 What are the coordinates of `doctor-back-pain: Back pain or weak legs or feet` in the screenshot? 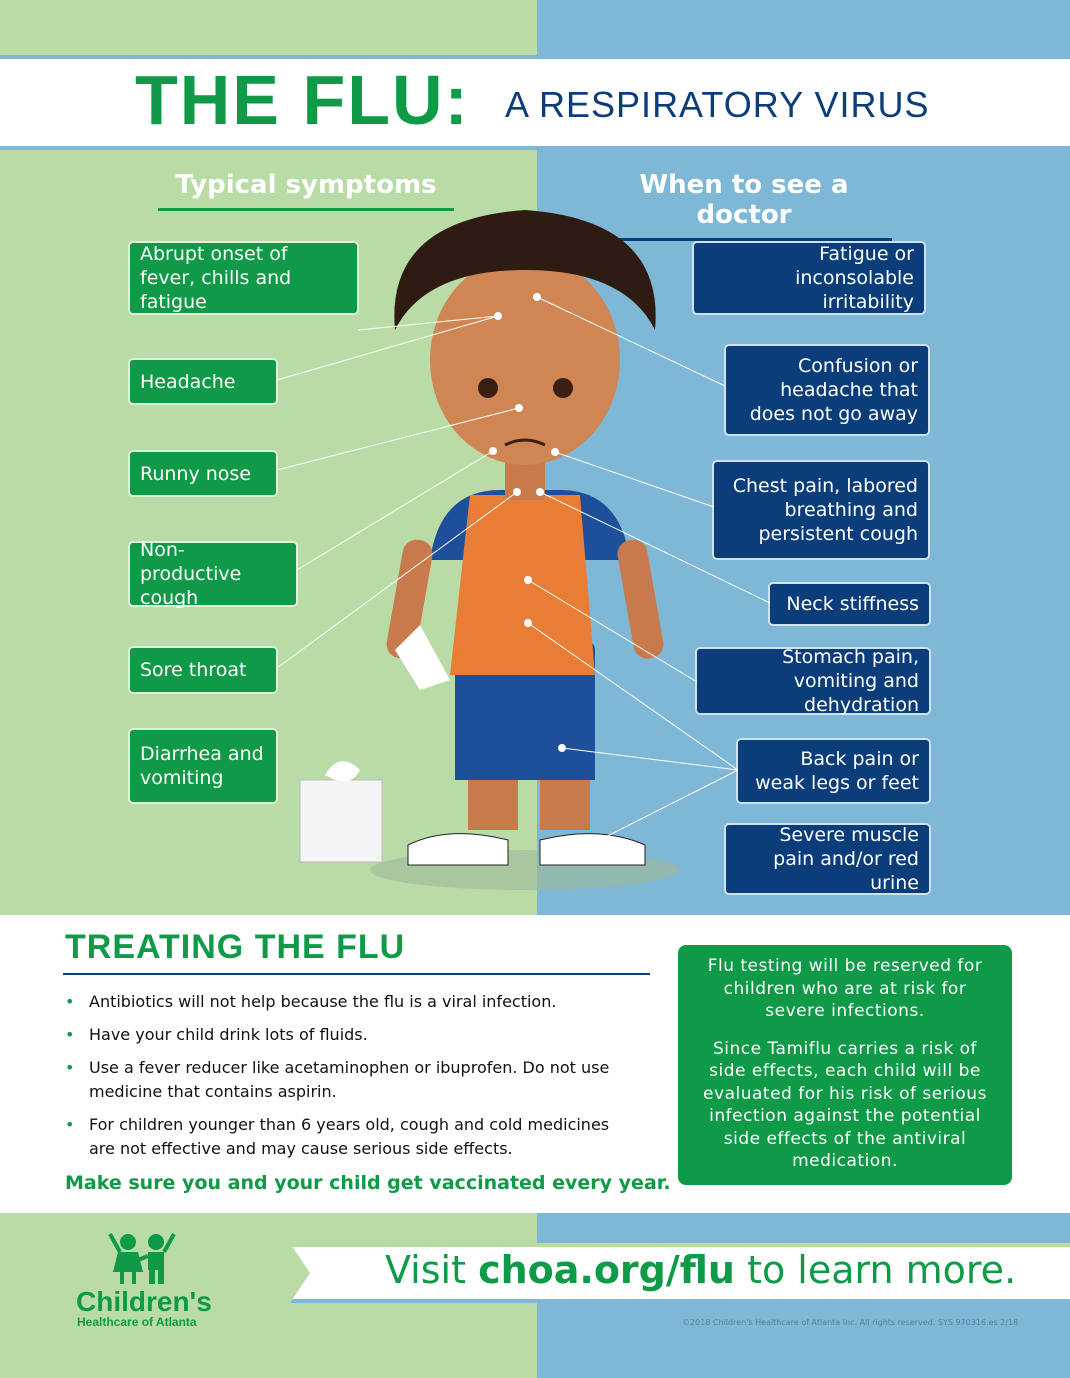 It's located at (833, 771).